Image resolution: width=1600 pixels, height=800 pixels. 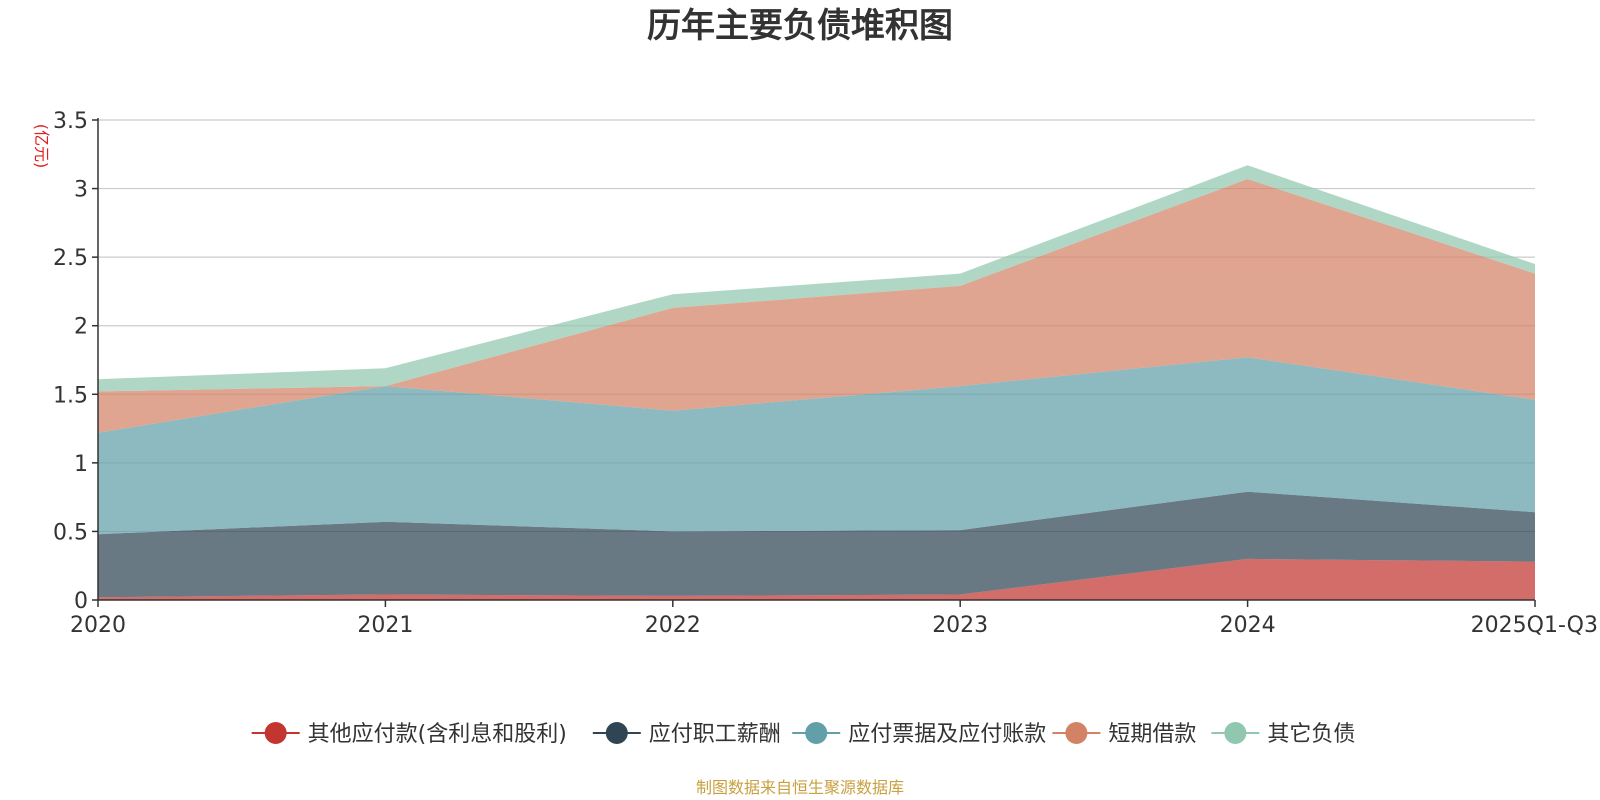 What do you see at coordinates (1534, 625) in the screenshot?
I see `x-tick-label: 2025Q1-Q3` at bounding box center [1534, 625].